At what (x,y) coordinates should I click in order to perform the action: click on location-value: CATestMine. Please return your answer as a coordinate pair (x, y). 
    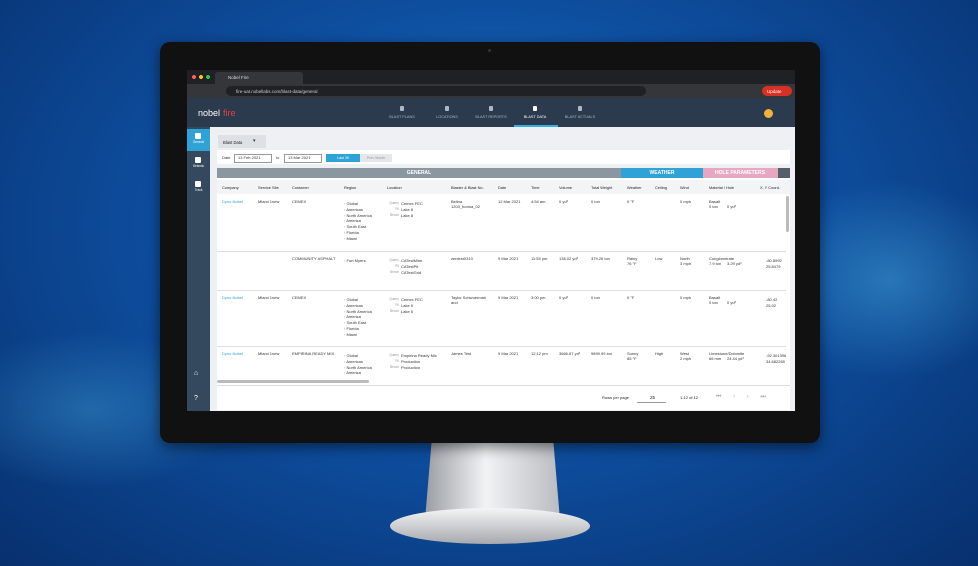
    Looking at the image, I should click on (412, 260).